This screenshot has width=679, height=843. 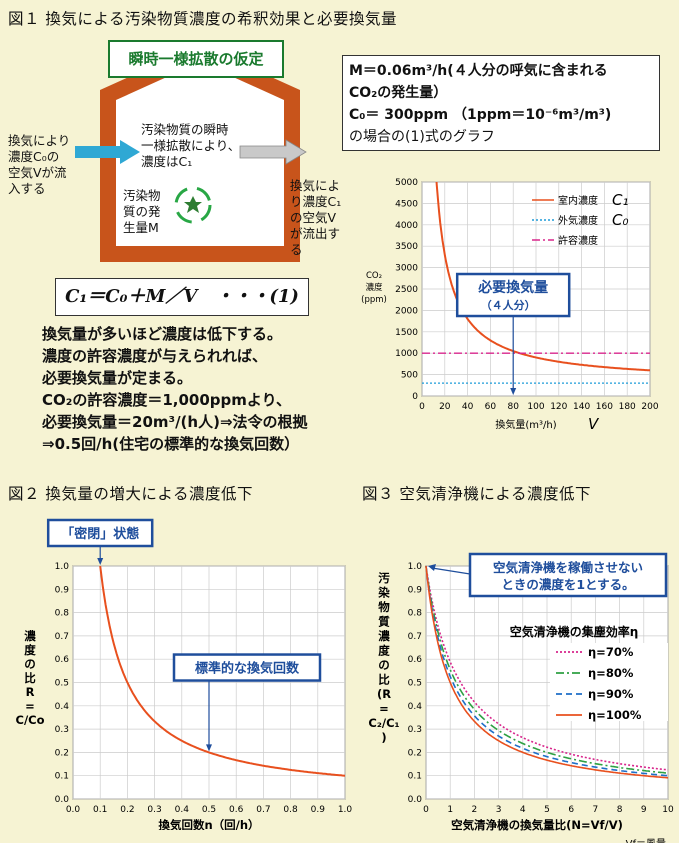 I want to click on callout-box, so click(x=568, y=575).